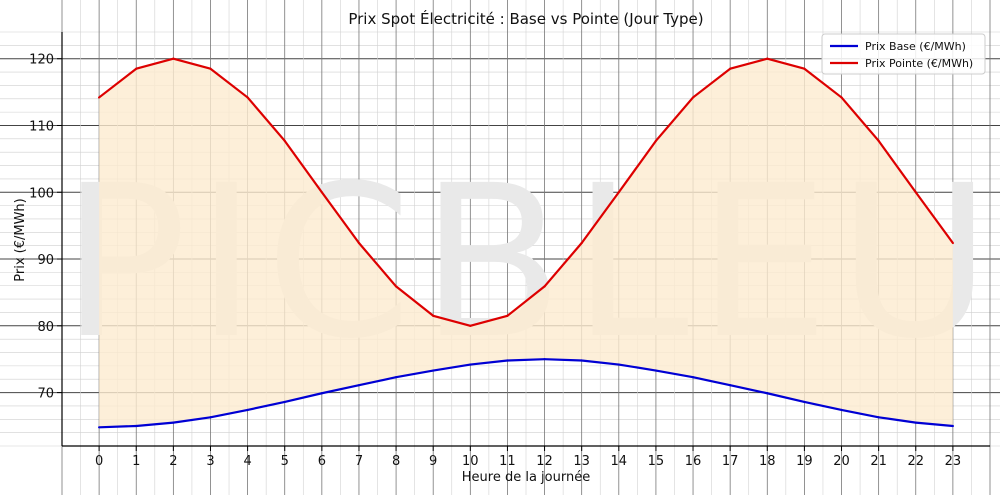 This screenshot has height=500, width=1000. I want to click on x-tick-label: 5, so click(285, 461).